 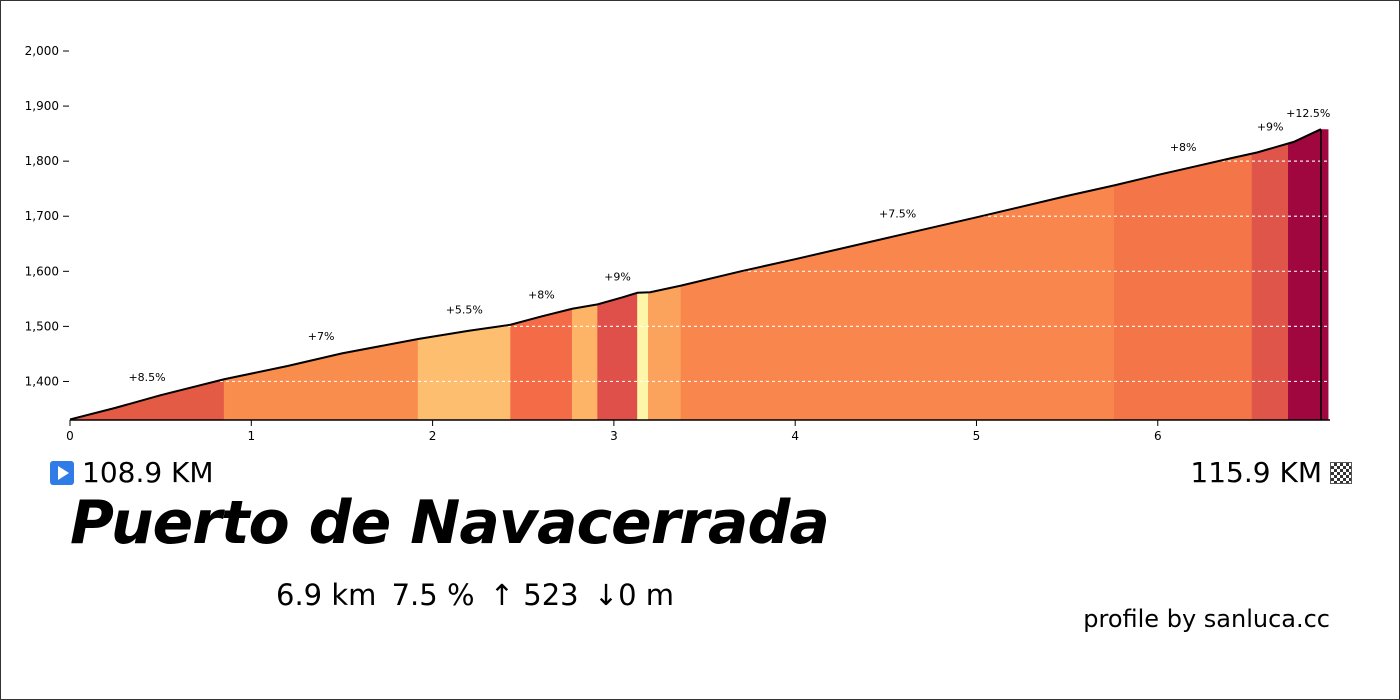 What do you see at coordinates (42, 51) in the screenshot?
I see `y-tick-label-2000: 2,000` at bounding box center [42, 51].